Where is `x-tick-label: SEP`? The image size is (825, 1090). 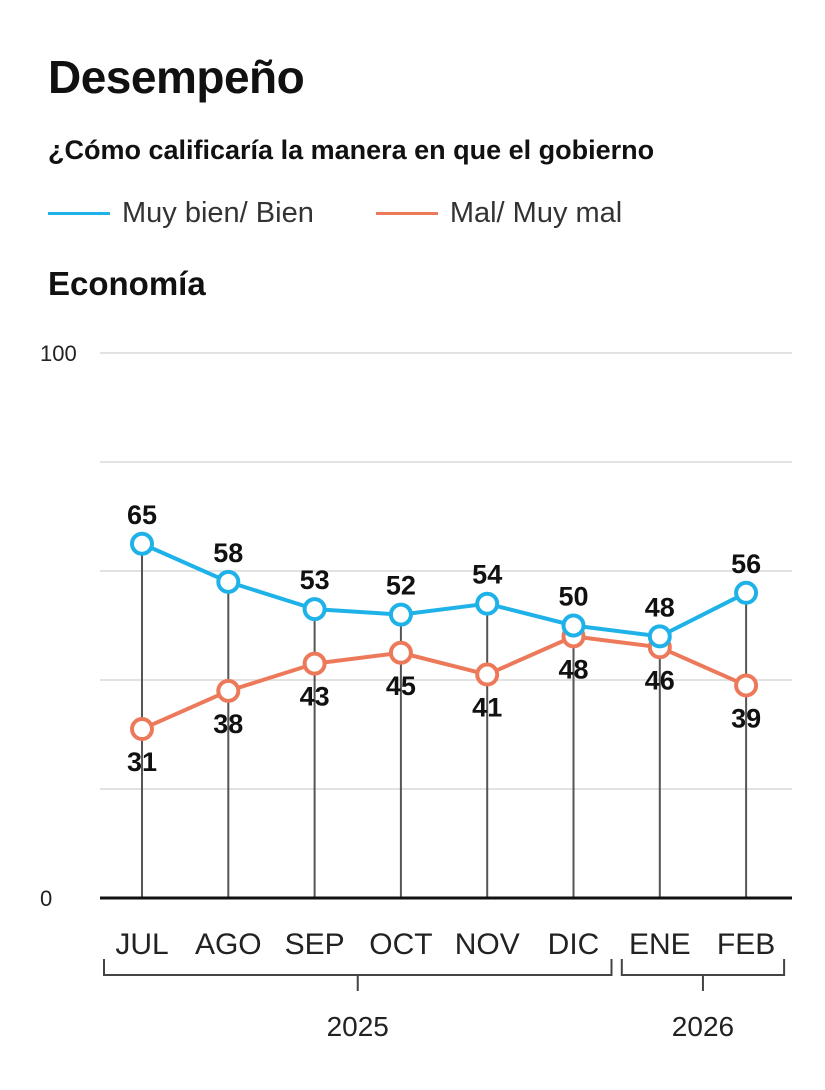
x-tick-label: SEP is located at coordinates (315, 944).